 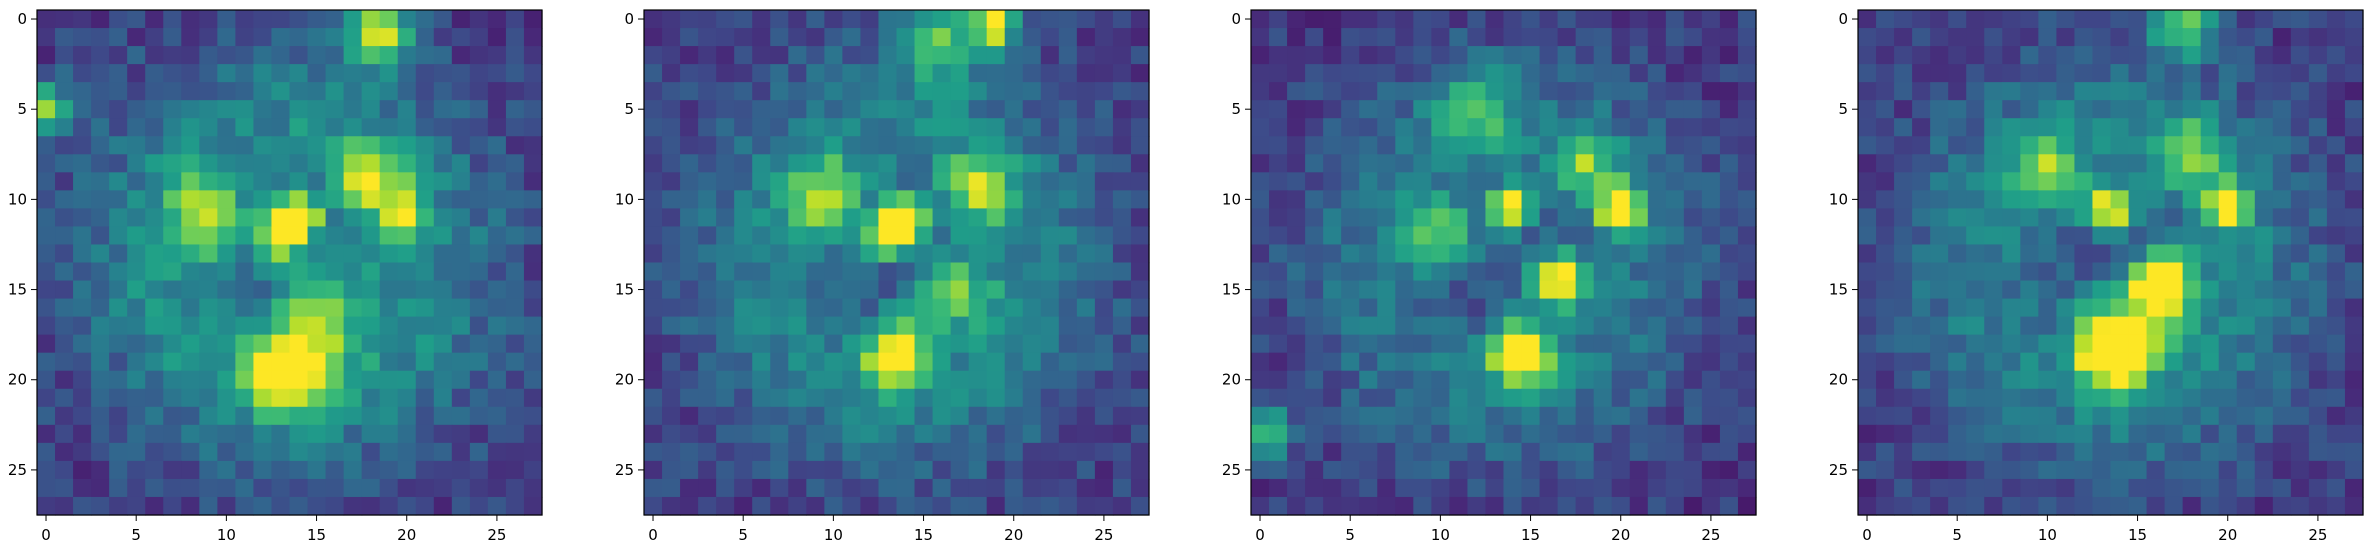 What do you see at coordinates (1843, 19) in the screenshot?
I see `y-tick-label: 0` at bounding box center [1843, 19].